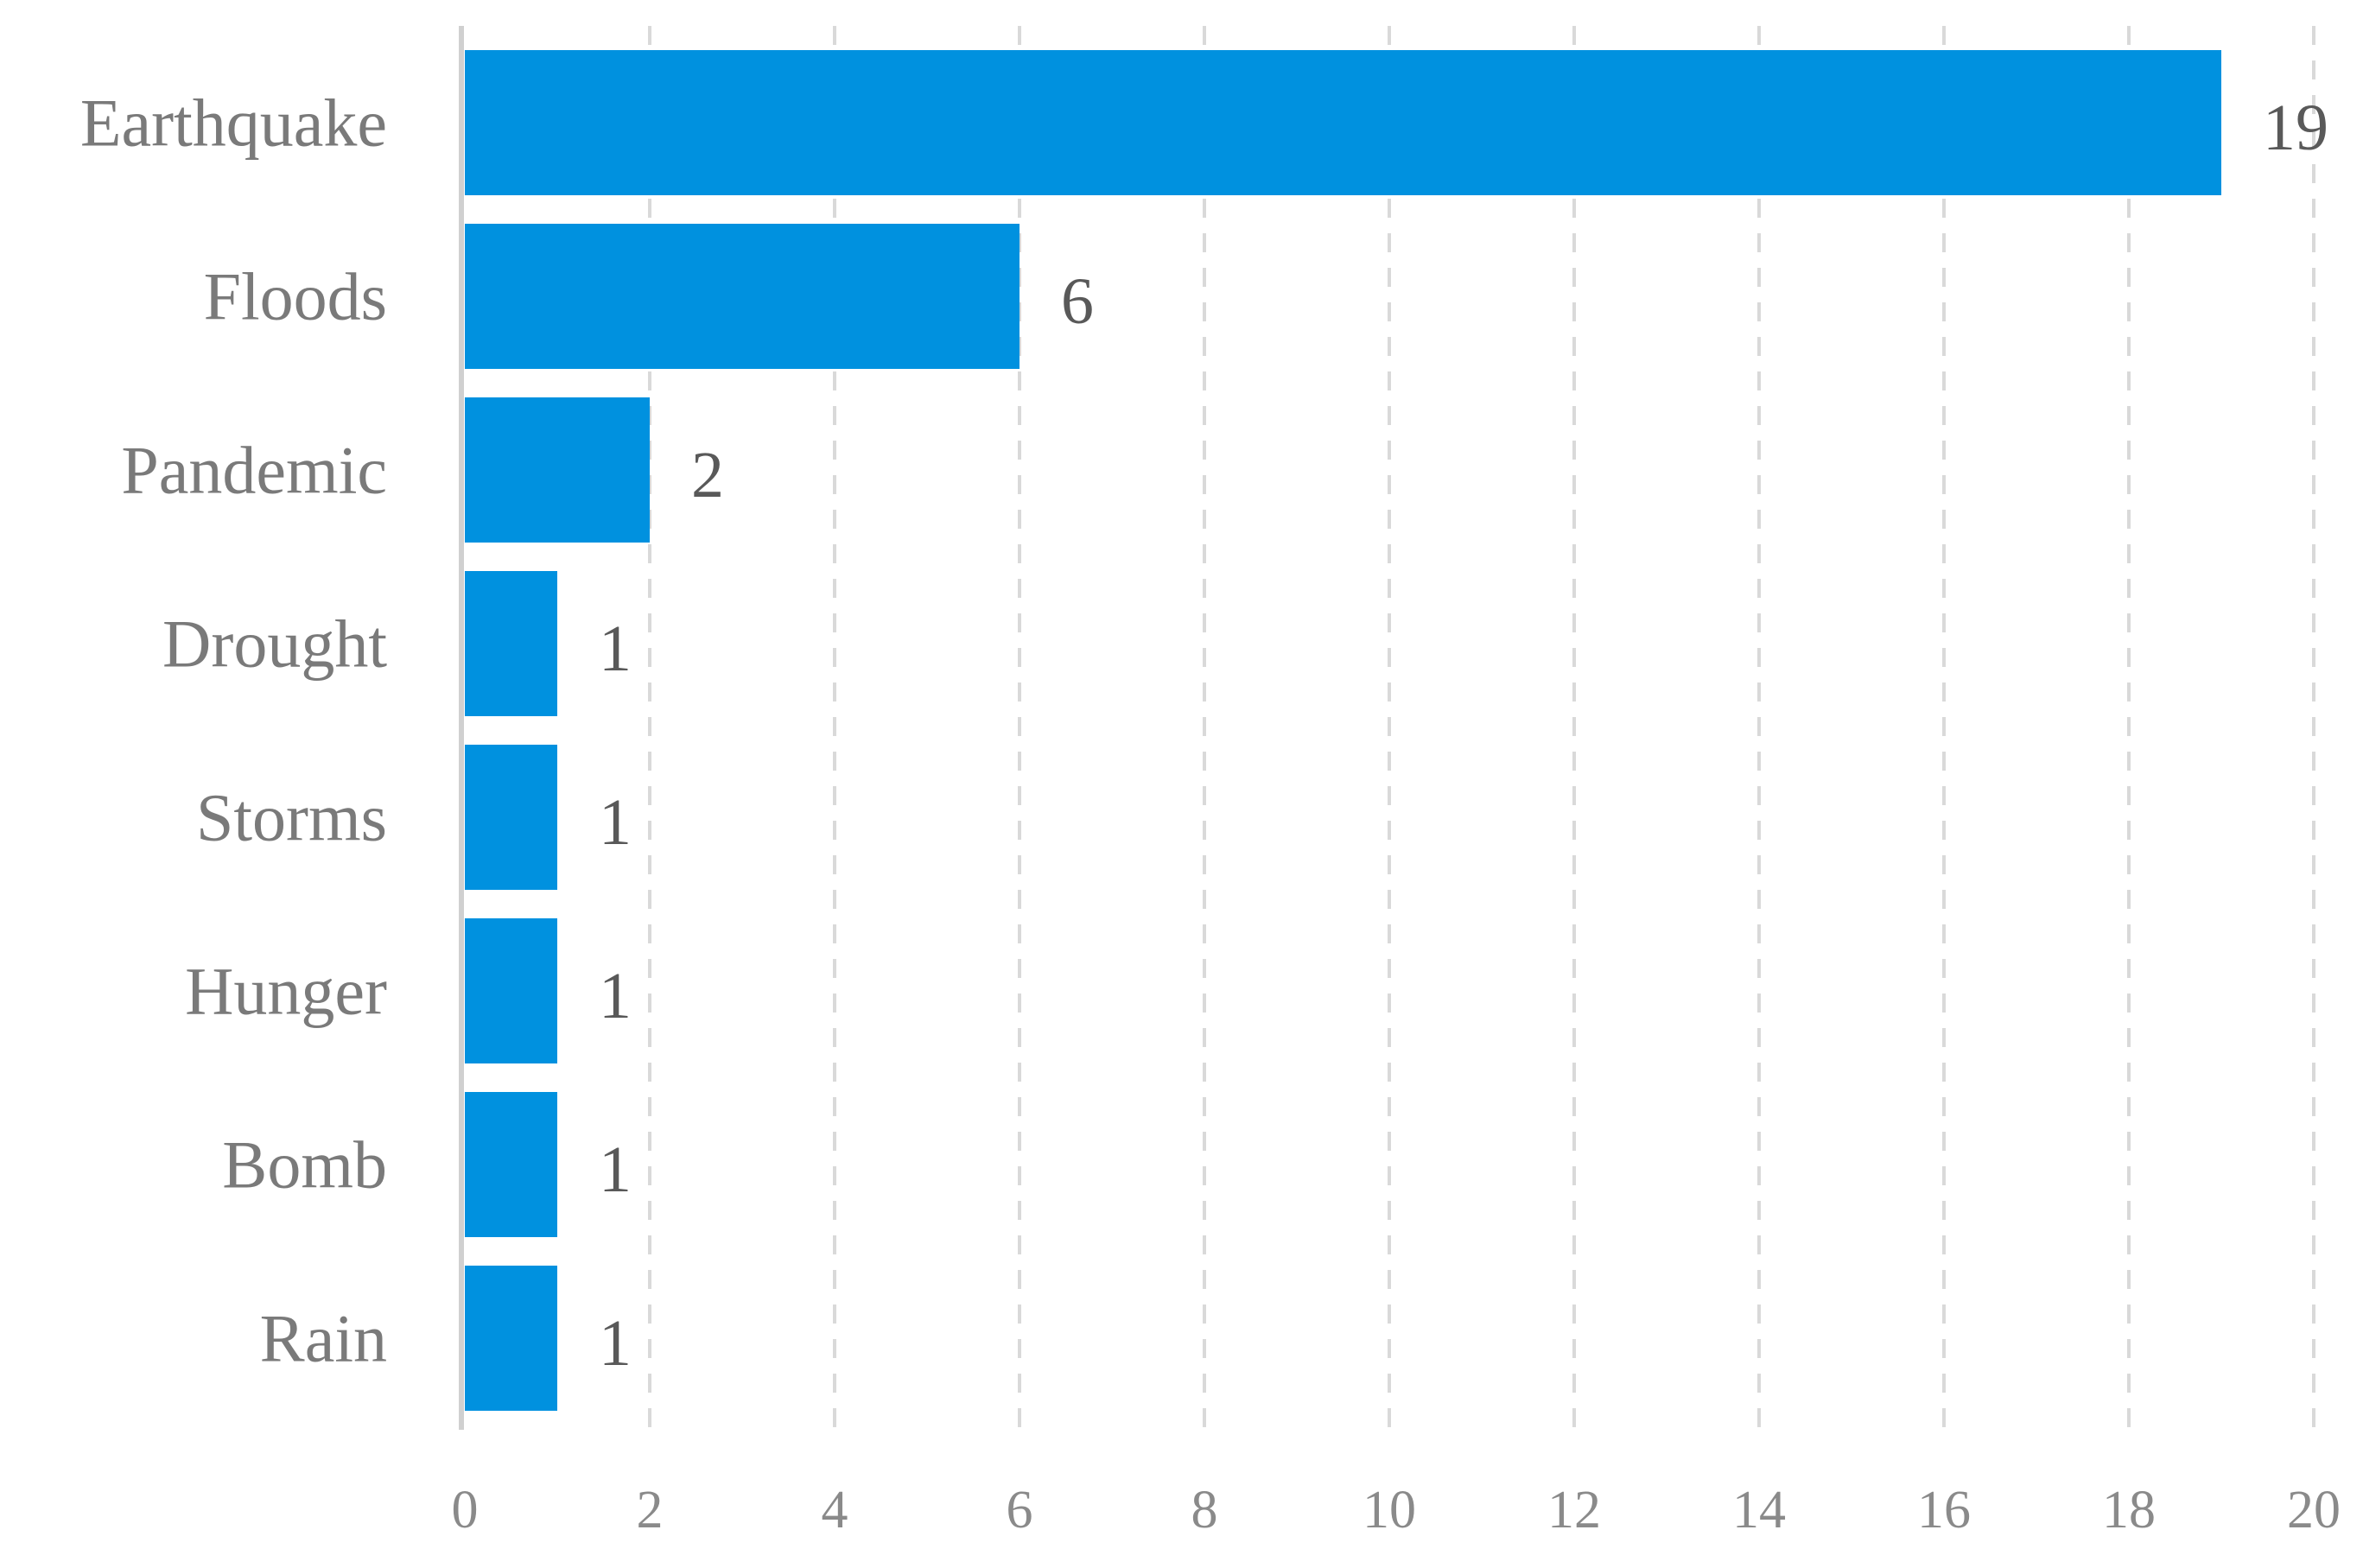  What do you see at coordinates (286, 991) in the screenshot?
I see `category-label-hunger: Hunger` at bounding box center [286, 991].